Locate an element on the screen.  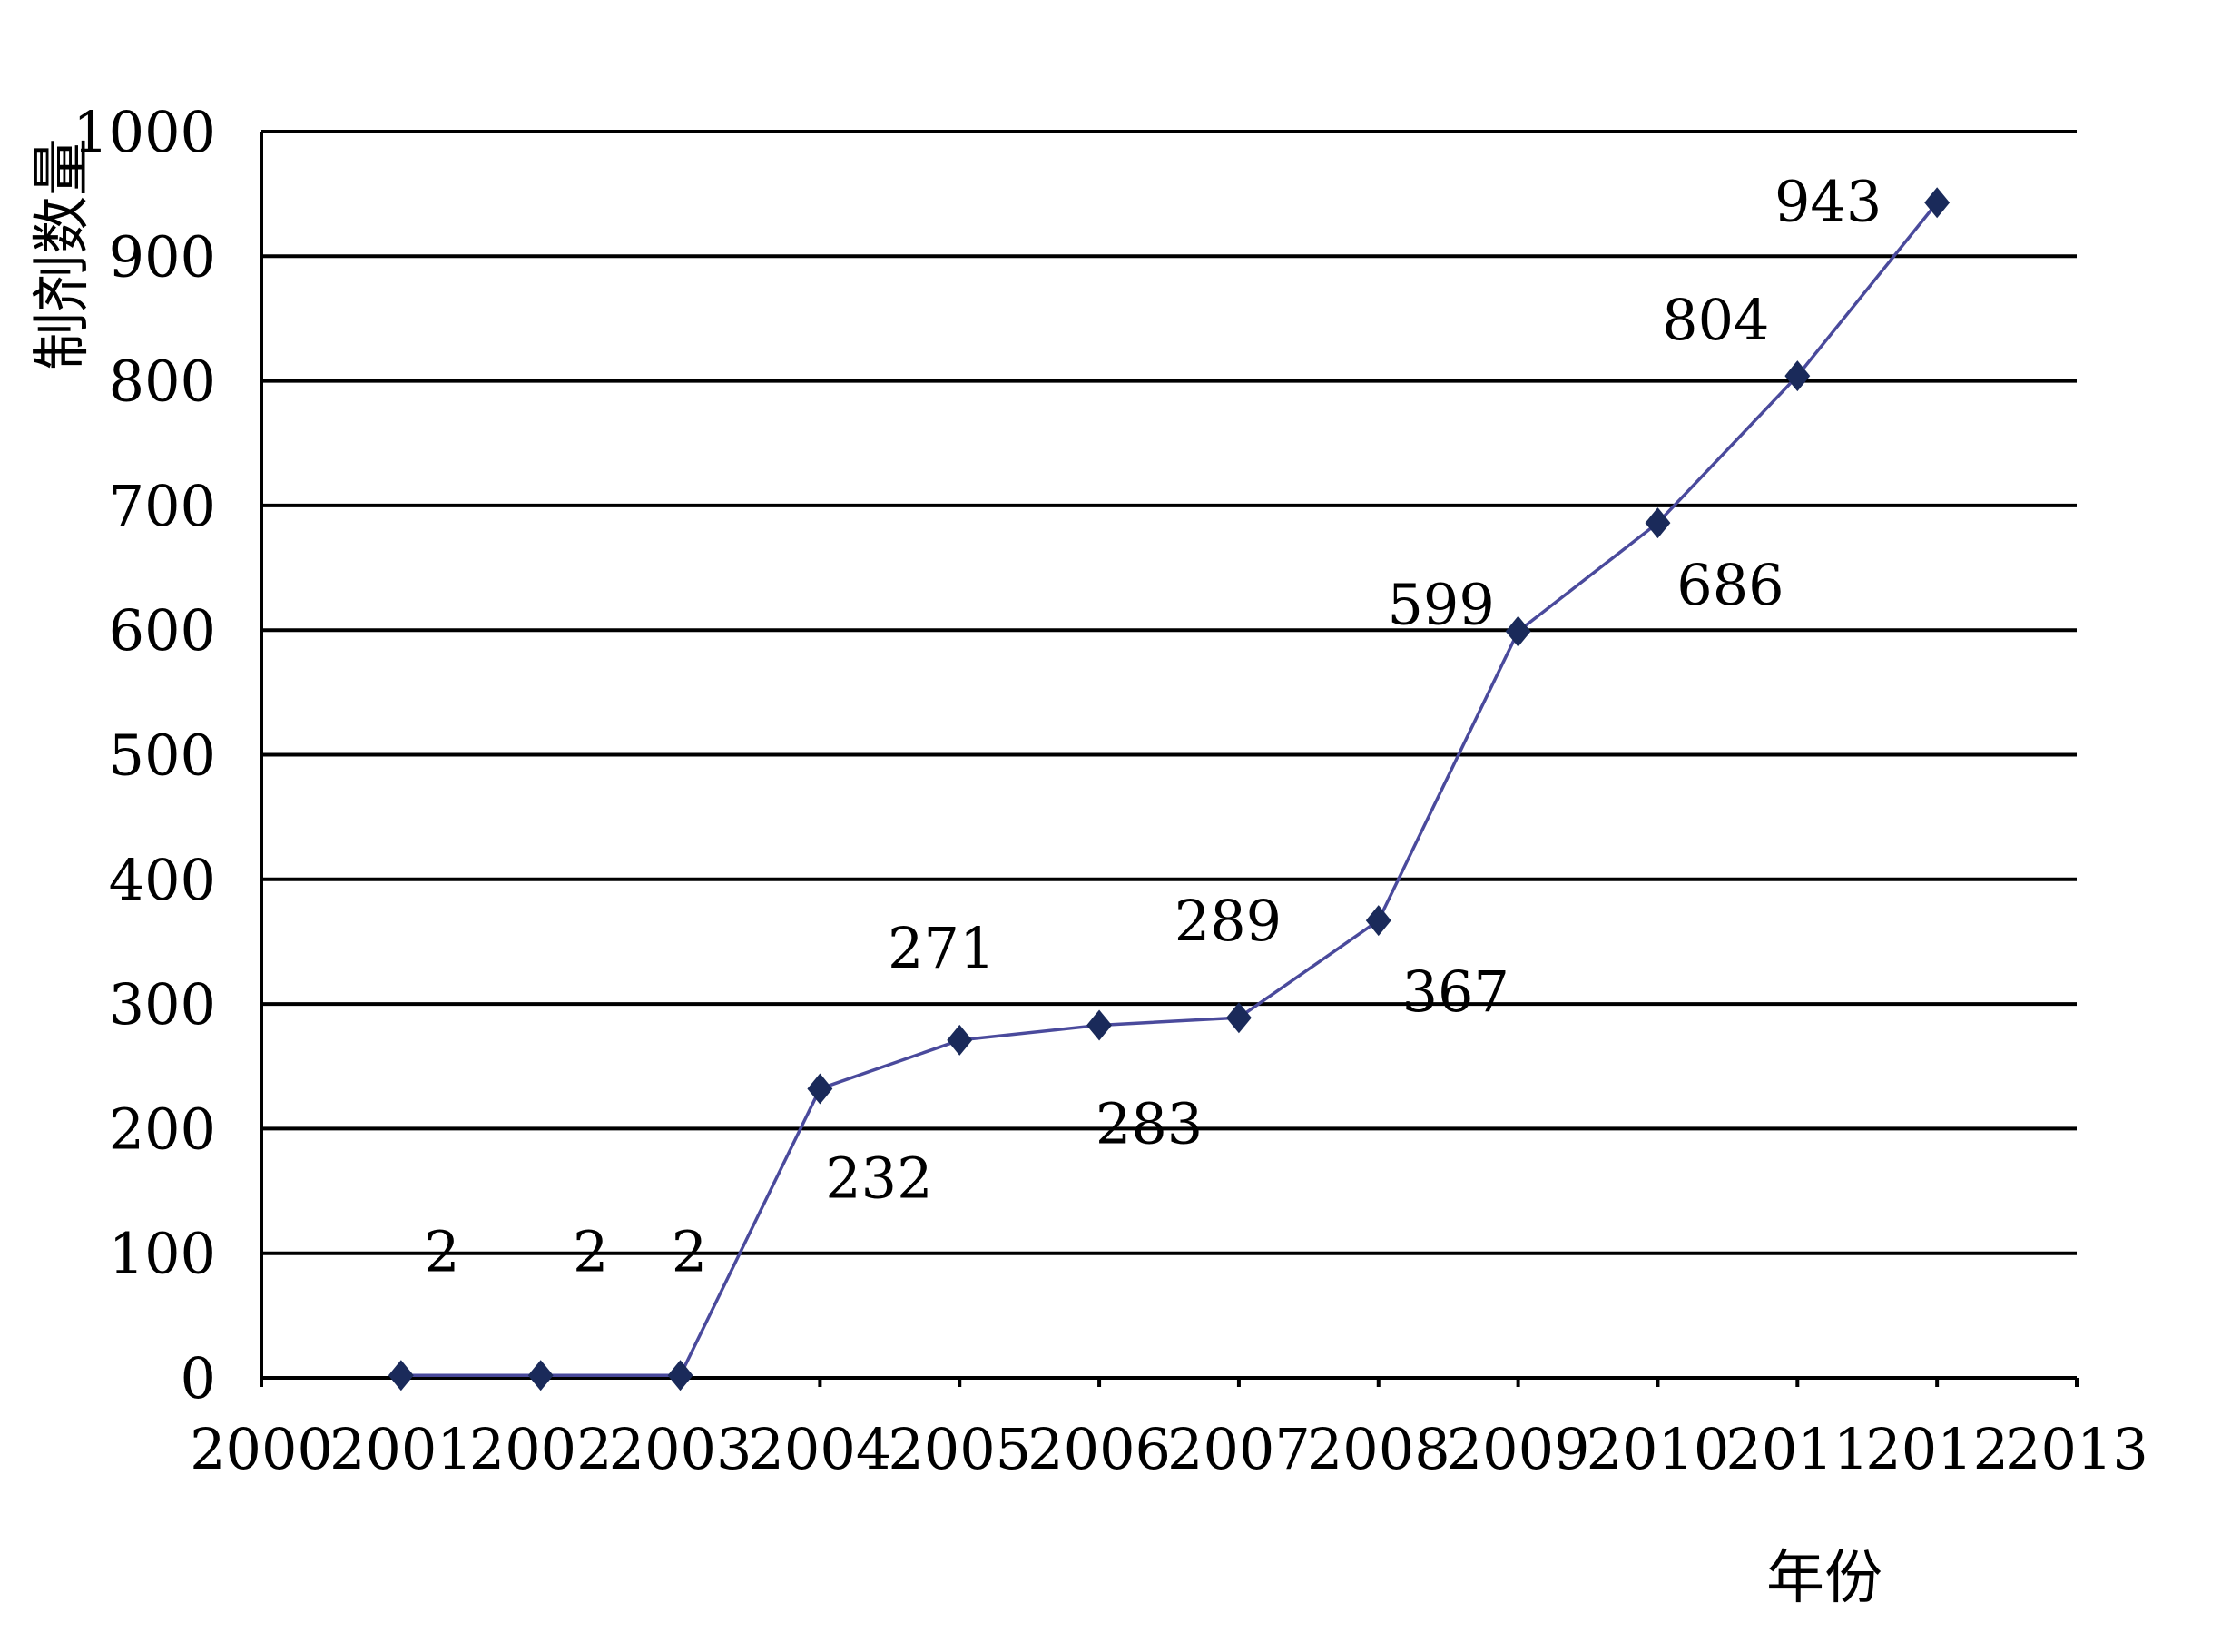
x-tick-label-2010: 2010 is located at coordinates (1658, 1449).